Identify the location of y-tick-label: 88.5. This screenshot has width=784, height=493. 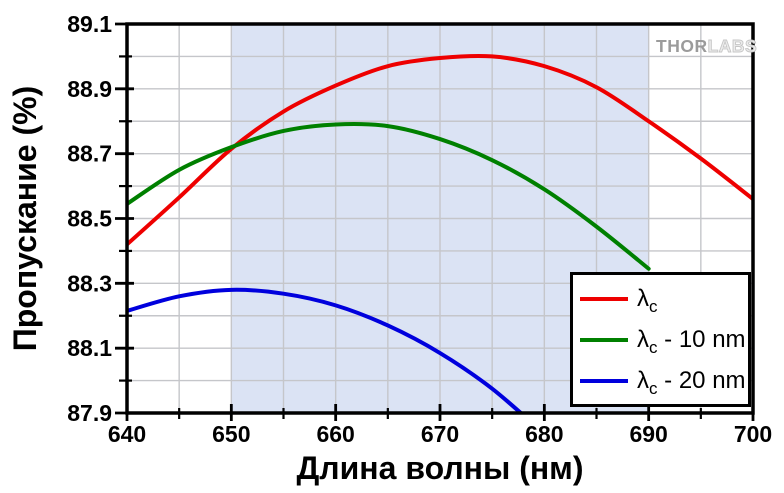
(89, 219).